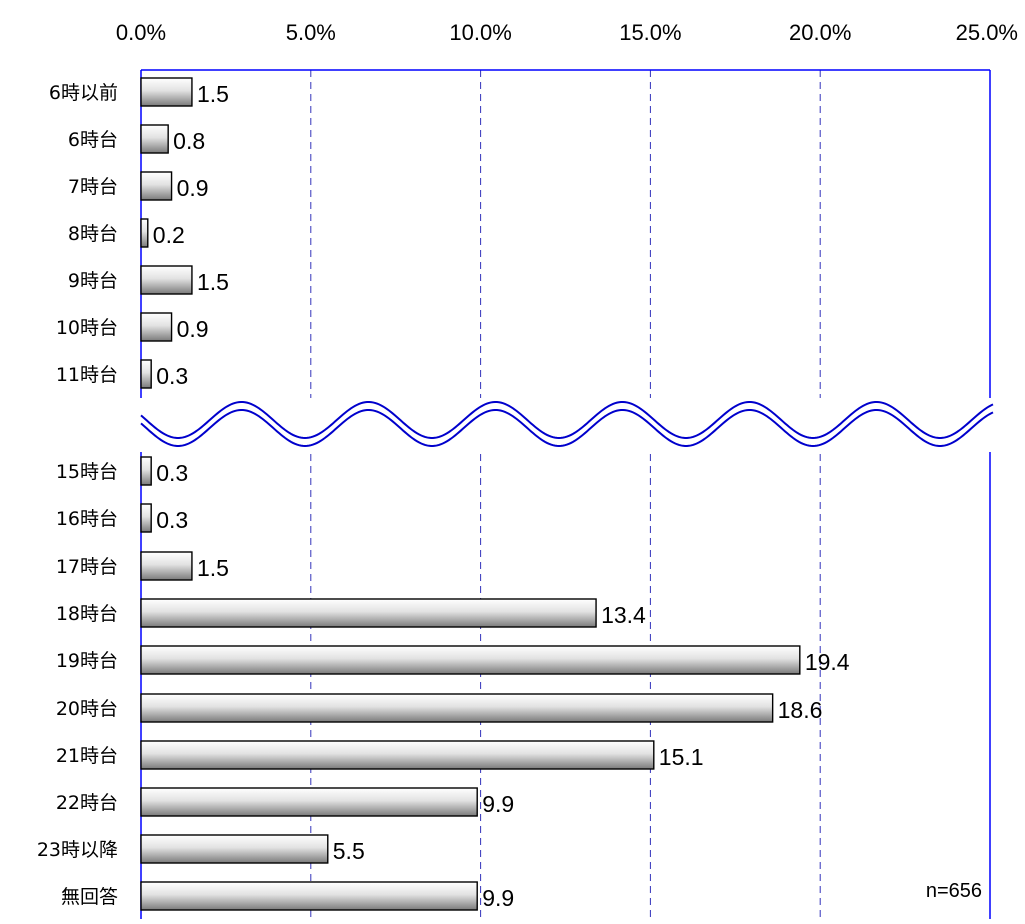 The width and height of the screenshot is (1025, 924). Describe the element at coordinates (77, 850) in the screenshot. I see `category-label: 23時以降` at that location.